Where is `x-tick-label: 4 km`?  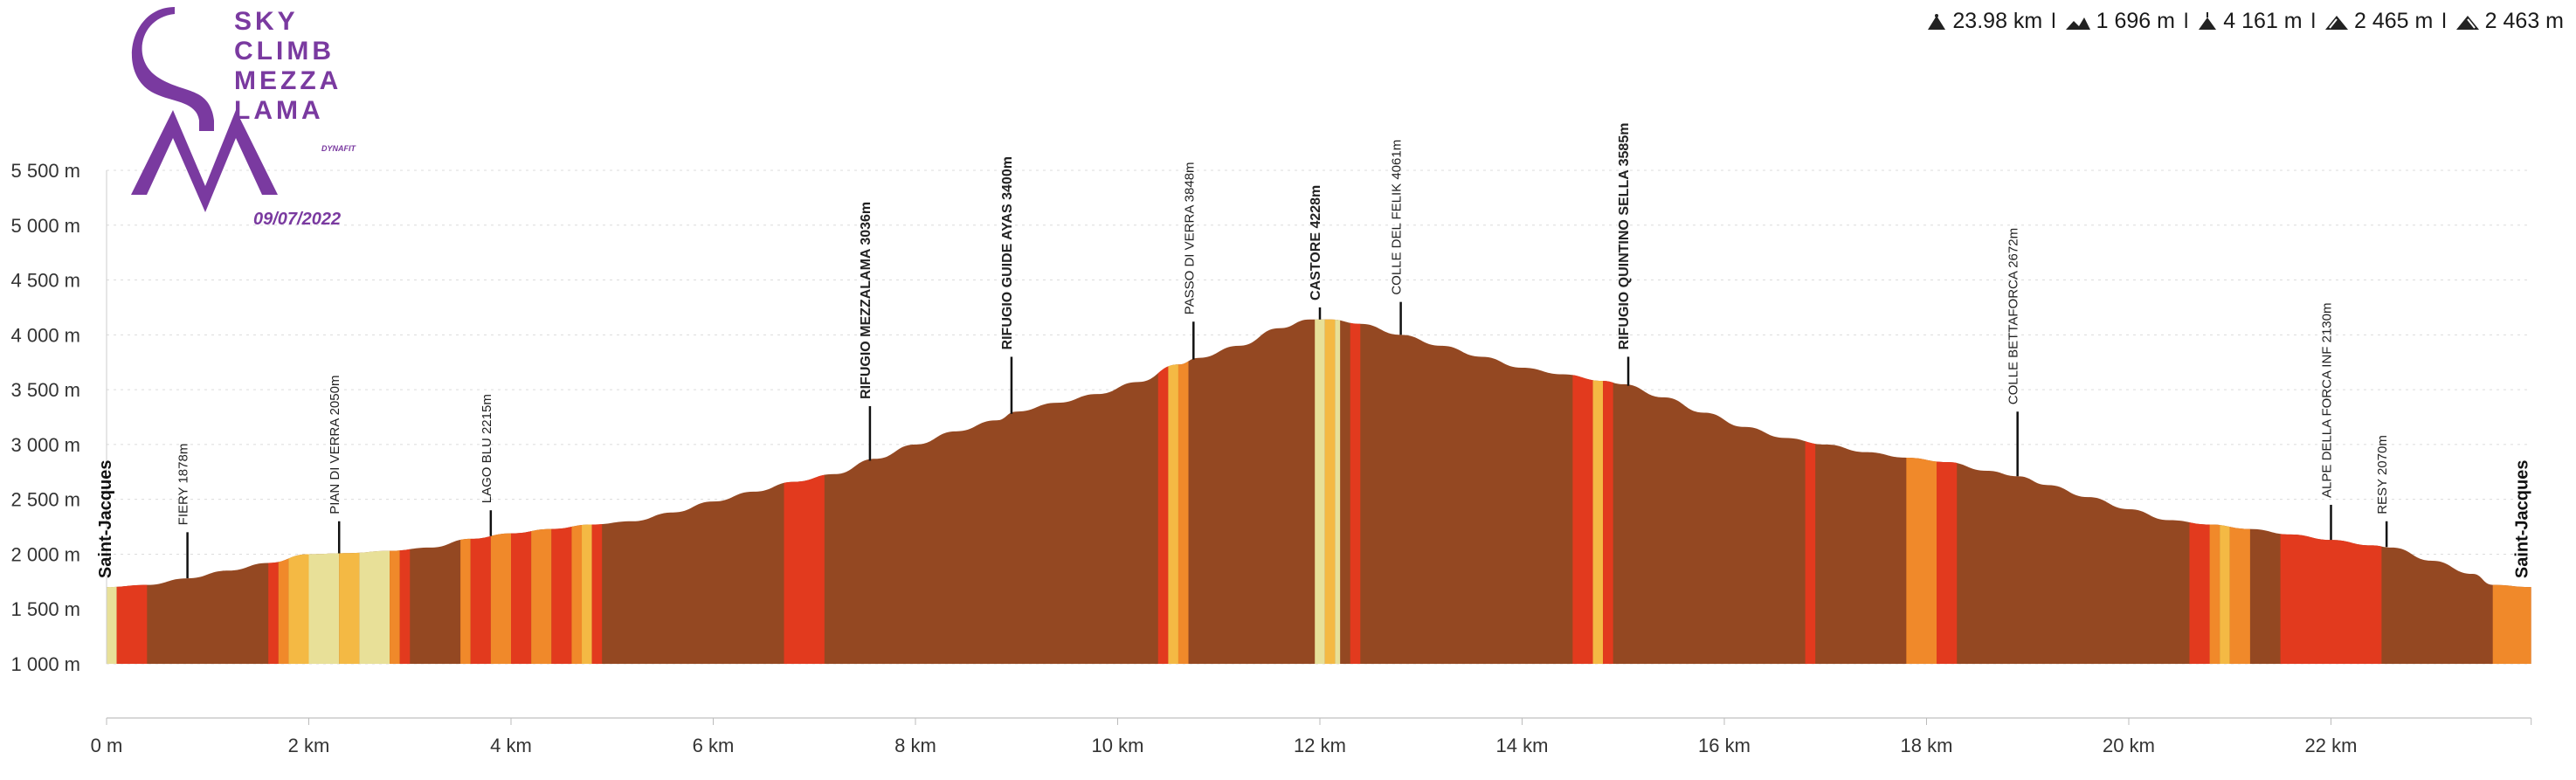 x-tick-label: 4 km is located at coordinates (511, 745).